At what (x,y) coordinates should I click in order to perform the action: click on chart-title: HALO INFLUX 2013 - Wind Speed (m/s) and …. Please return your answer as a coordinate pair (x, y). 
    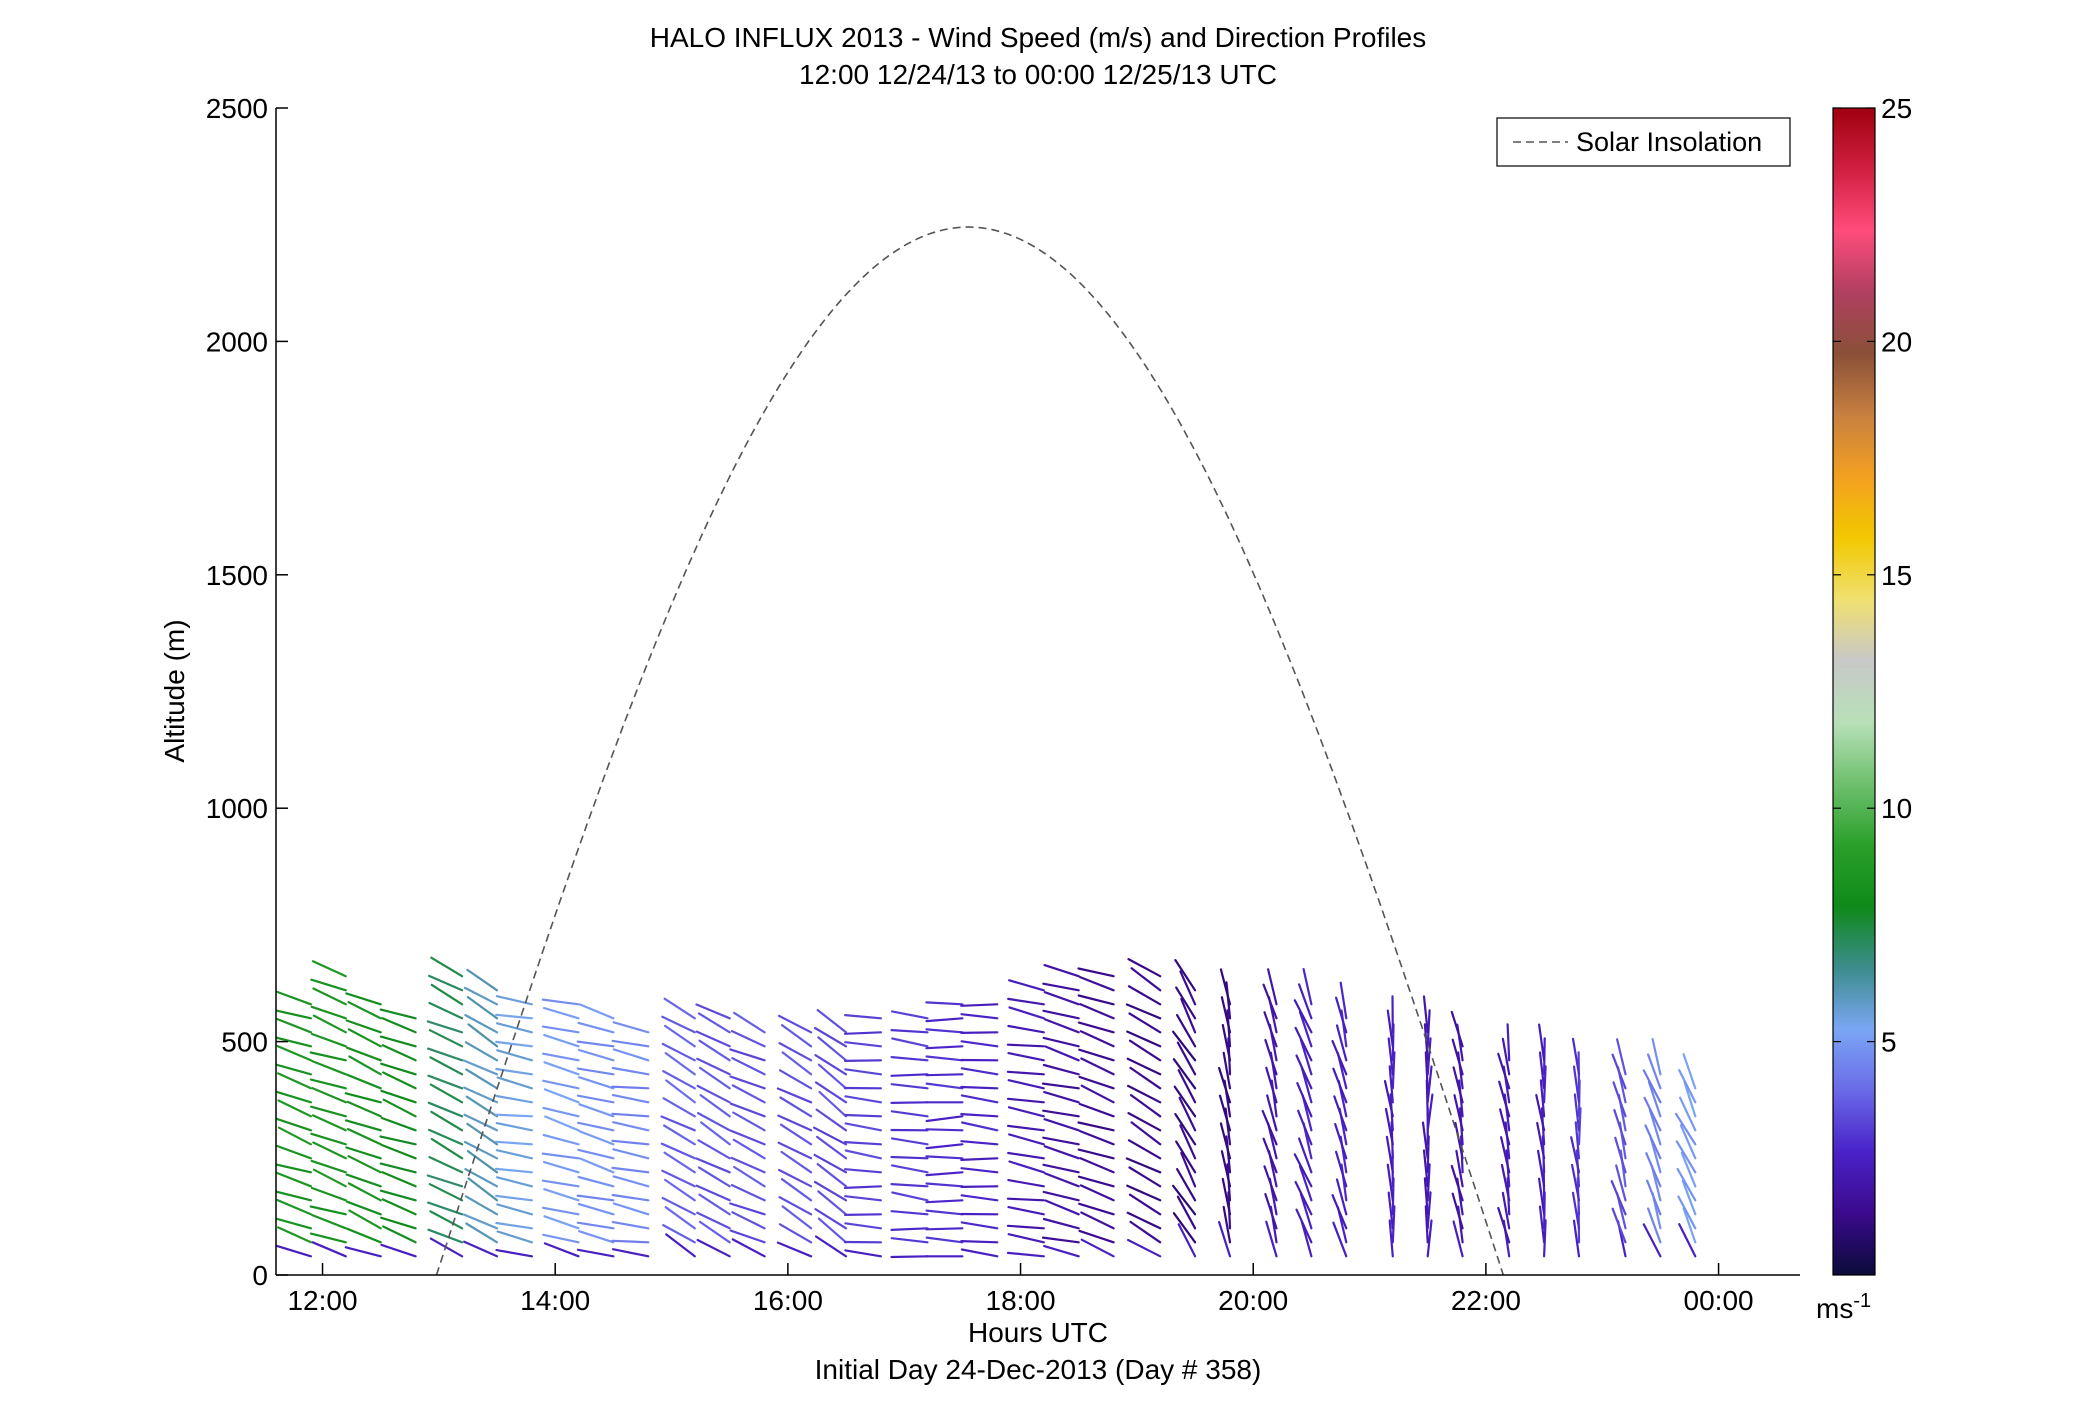
    Looking at the image, I should click on (1038, 37).